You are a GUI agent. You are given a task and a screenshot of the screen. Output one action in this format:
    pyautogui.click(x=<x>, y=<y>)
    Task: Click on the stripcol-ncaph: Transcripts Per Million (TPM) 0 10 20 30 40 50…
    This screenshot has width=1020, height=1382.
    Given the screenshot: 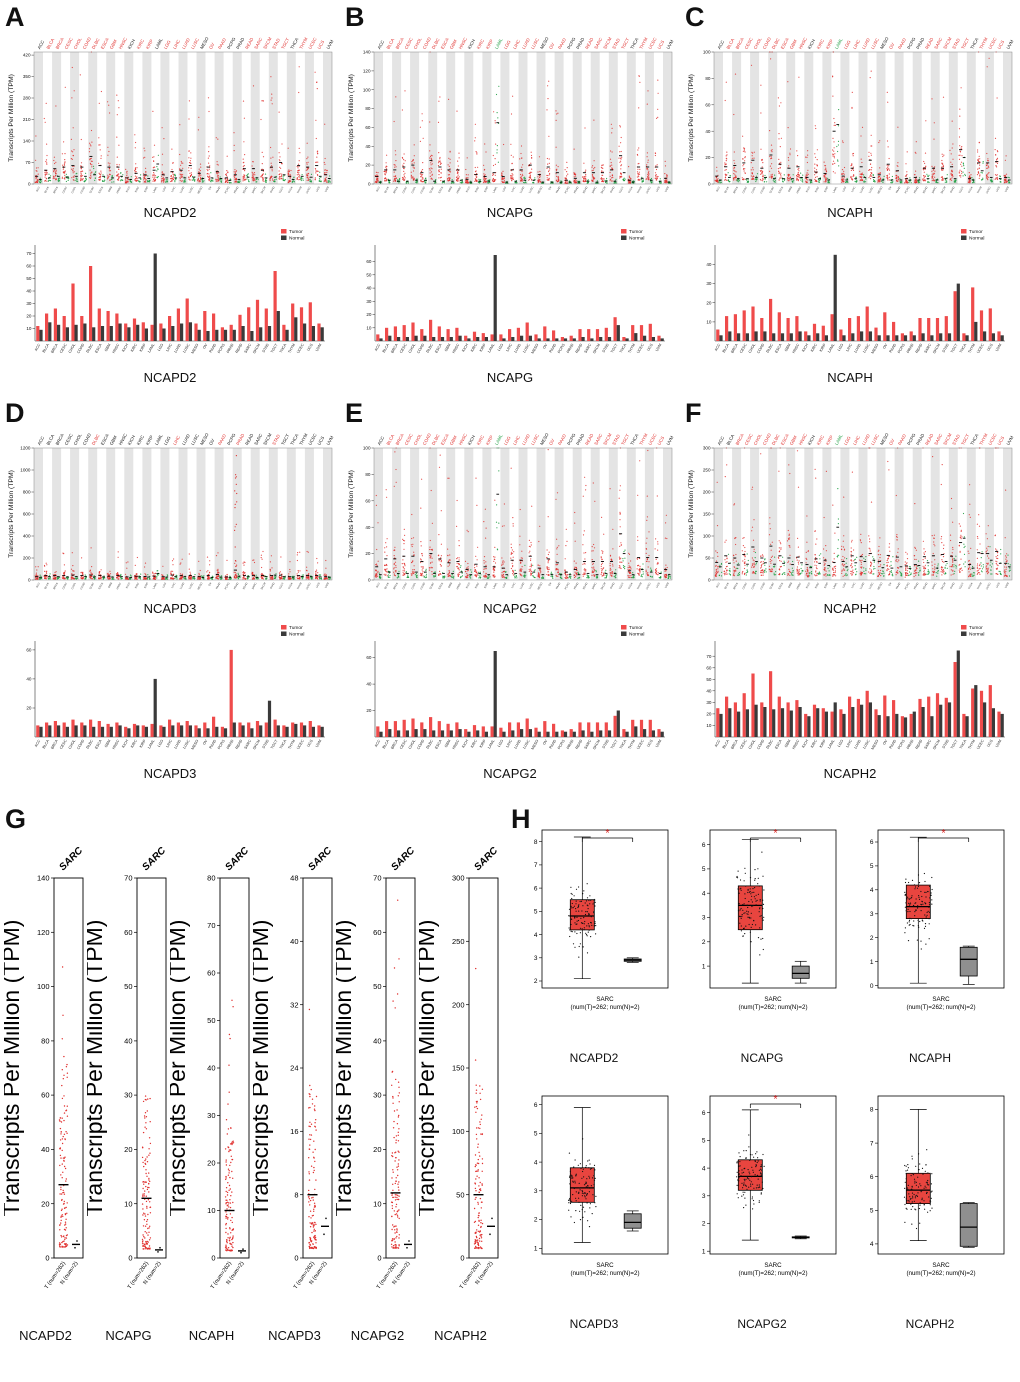 What is the action you would take?
    pyautogui.click(x=208, y=1085)
    